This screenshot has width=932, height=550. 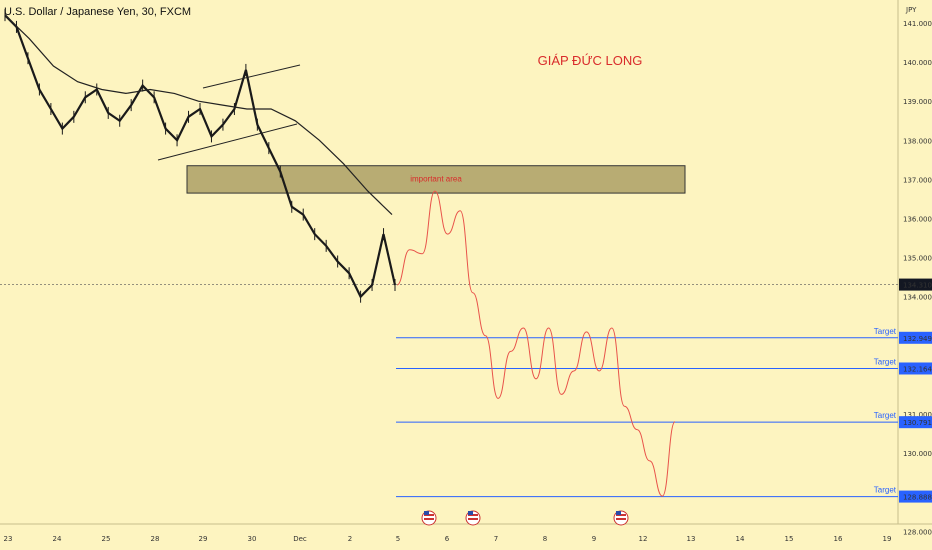 What do you see at coordinates (917, 298) in the screenshot?
I see `y-tick-7: 134.000` at bounding box center [917, 298].